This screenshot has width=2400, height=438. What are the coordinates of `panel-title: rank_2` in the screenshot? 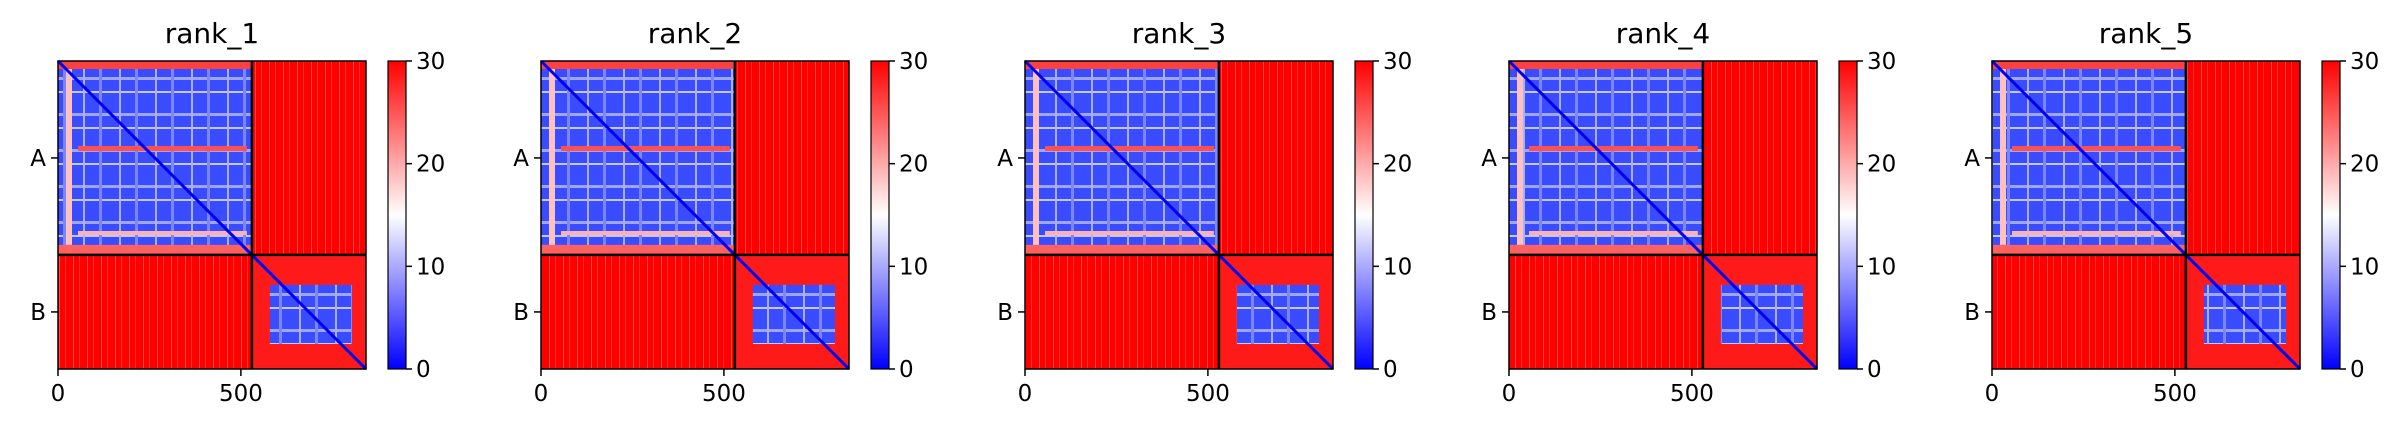 It's located at (695, 33).